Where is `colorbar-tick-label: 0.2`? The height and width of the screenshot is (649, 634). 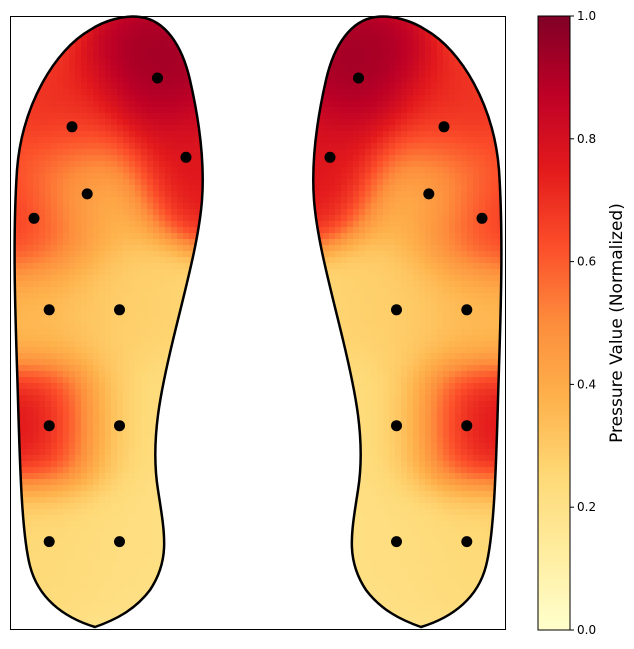 colorbar-tick-label: 0.2 is located at coordinates (586, 507).